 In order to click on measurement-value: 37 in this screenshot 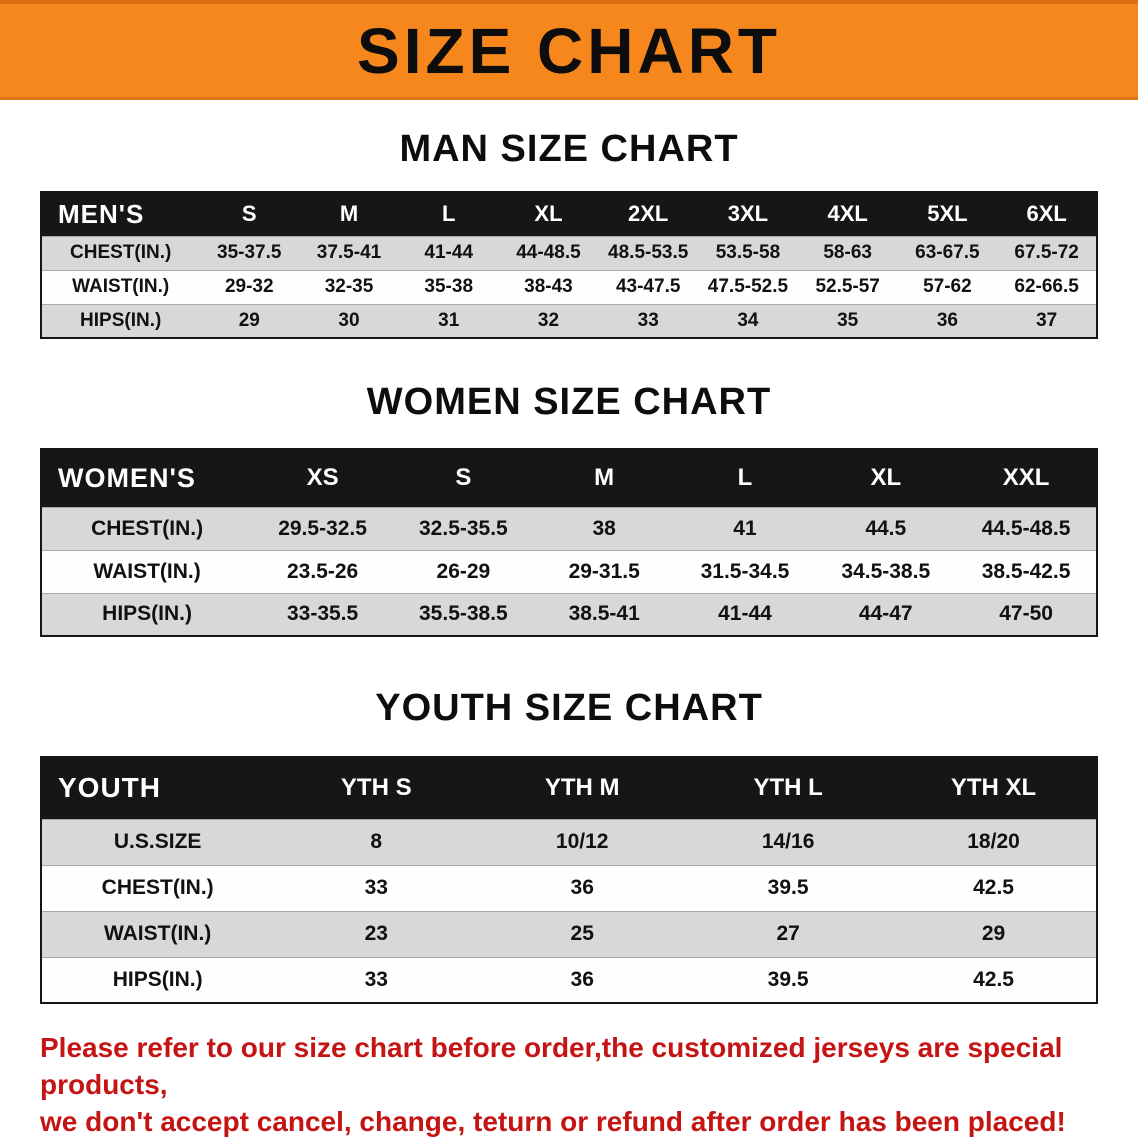, I will do `click(1047, 320)`.